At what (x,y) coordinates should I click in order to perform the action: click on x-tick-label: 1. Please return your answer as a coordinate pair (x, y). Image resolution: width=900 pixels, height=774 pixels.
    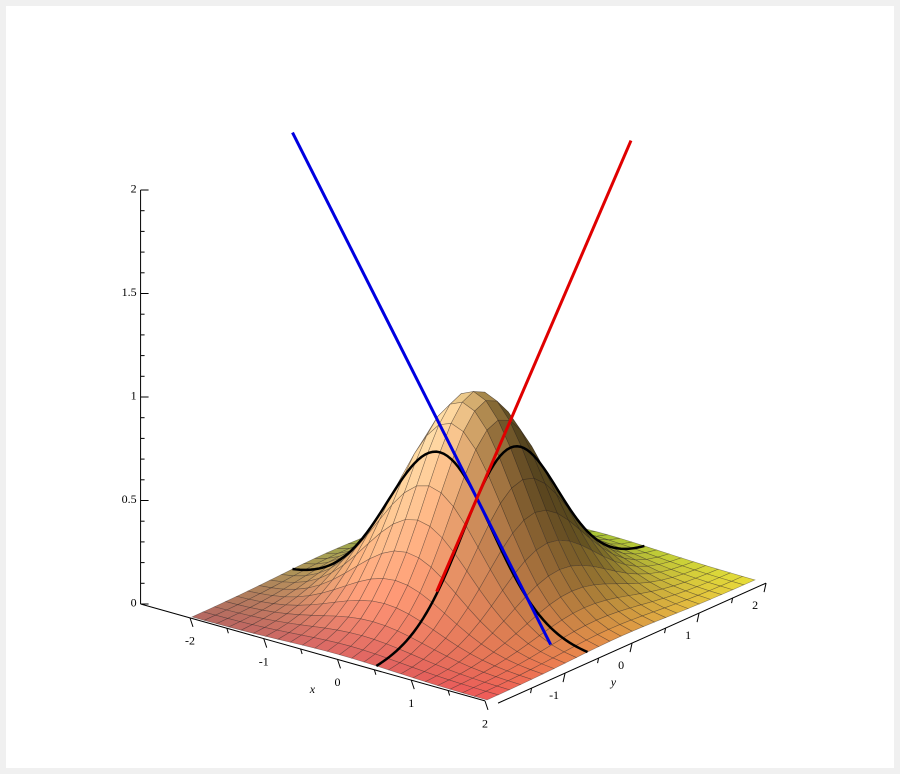
    Looking at the image, I should click on (411, 703).